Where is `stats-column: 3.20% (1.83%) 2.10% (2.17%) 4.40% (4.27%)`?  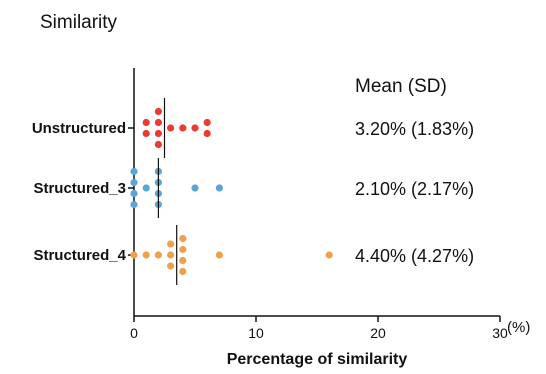 stats-column: 3.20% (1.83%) 2.10% (2.17%) 4.40% (4.27%) is located at coordinates (414, 192).